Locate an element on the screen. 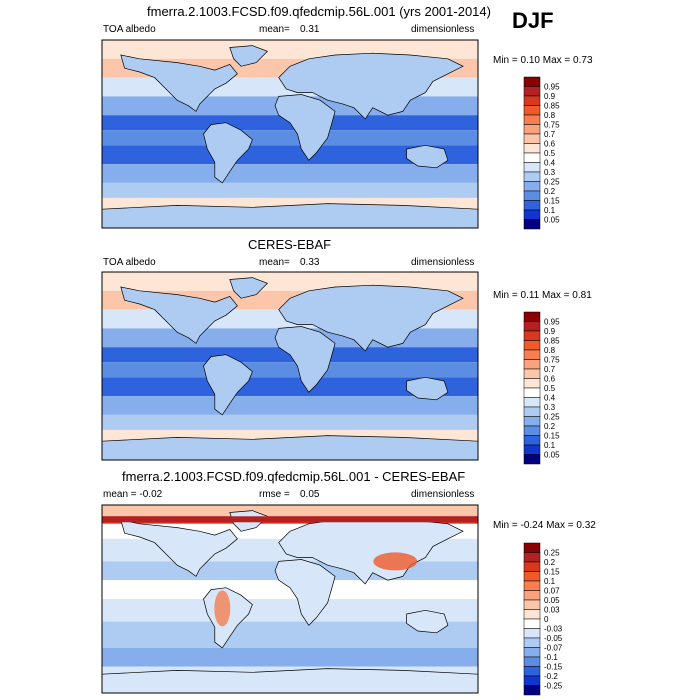 This screenshot has height=700, width=700. panel-1-left-label: TOA albedo is located at coordinates (129, 29).